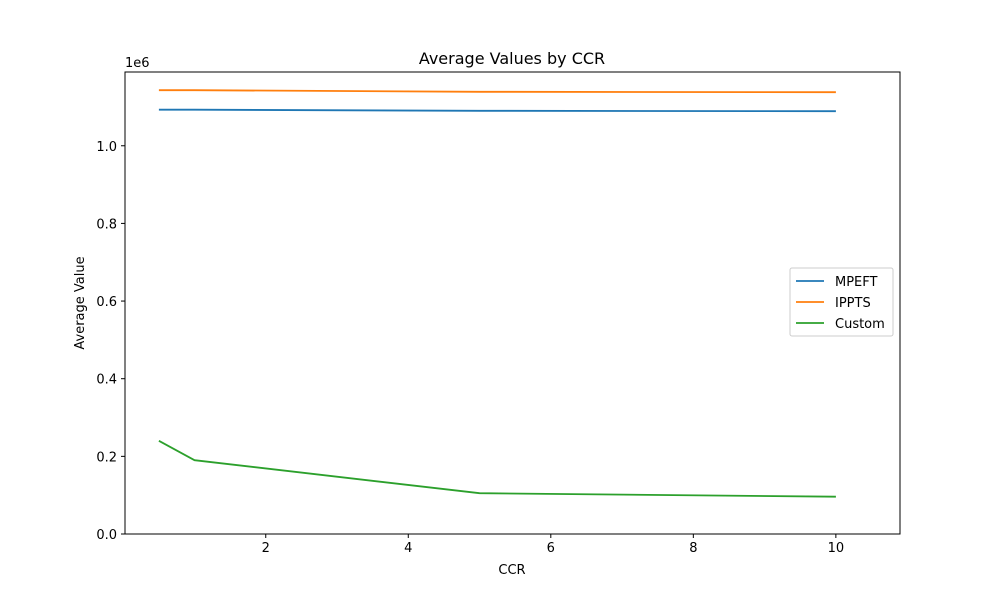 The height and width of the screenshot is (600, 1000). What do you see at coordinates (137, 63) in the screenshot?
I see `y-offset-label: 1e6` at bounding box center [137, 63].